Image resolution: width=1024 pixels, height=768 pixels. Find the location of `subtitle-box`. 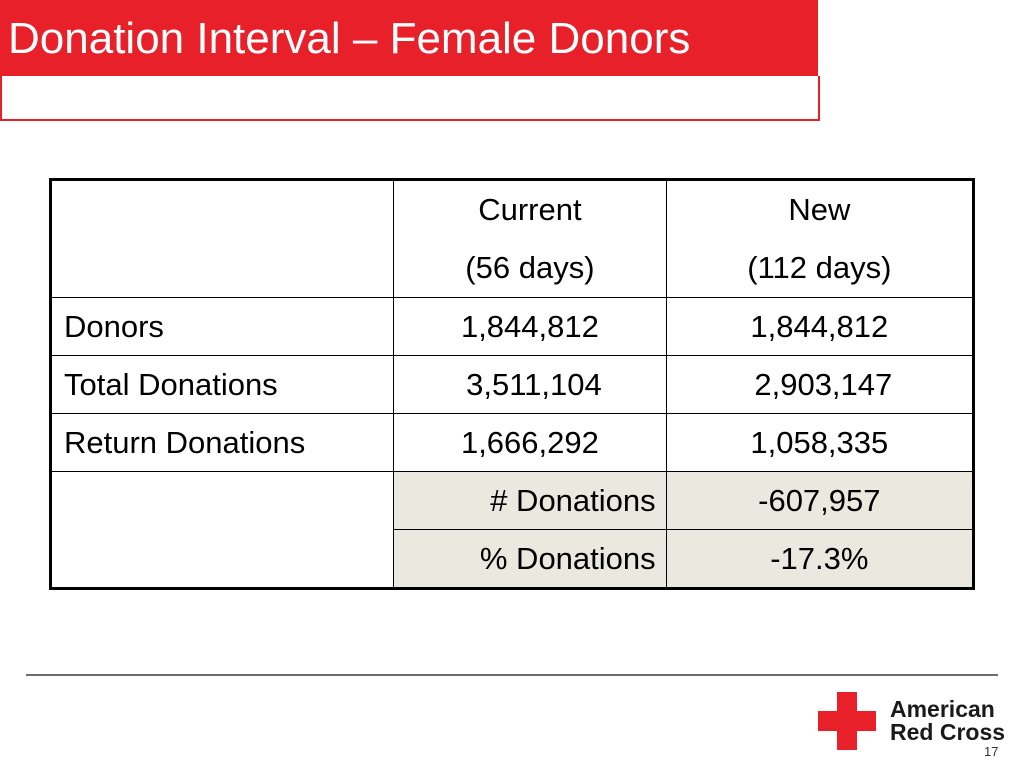

subtitle-box is located at coordinates (410, 98).